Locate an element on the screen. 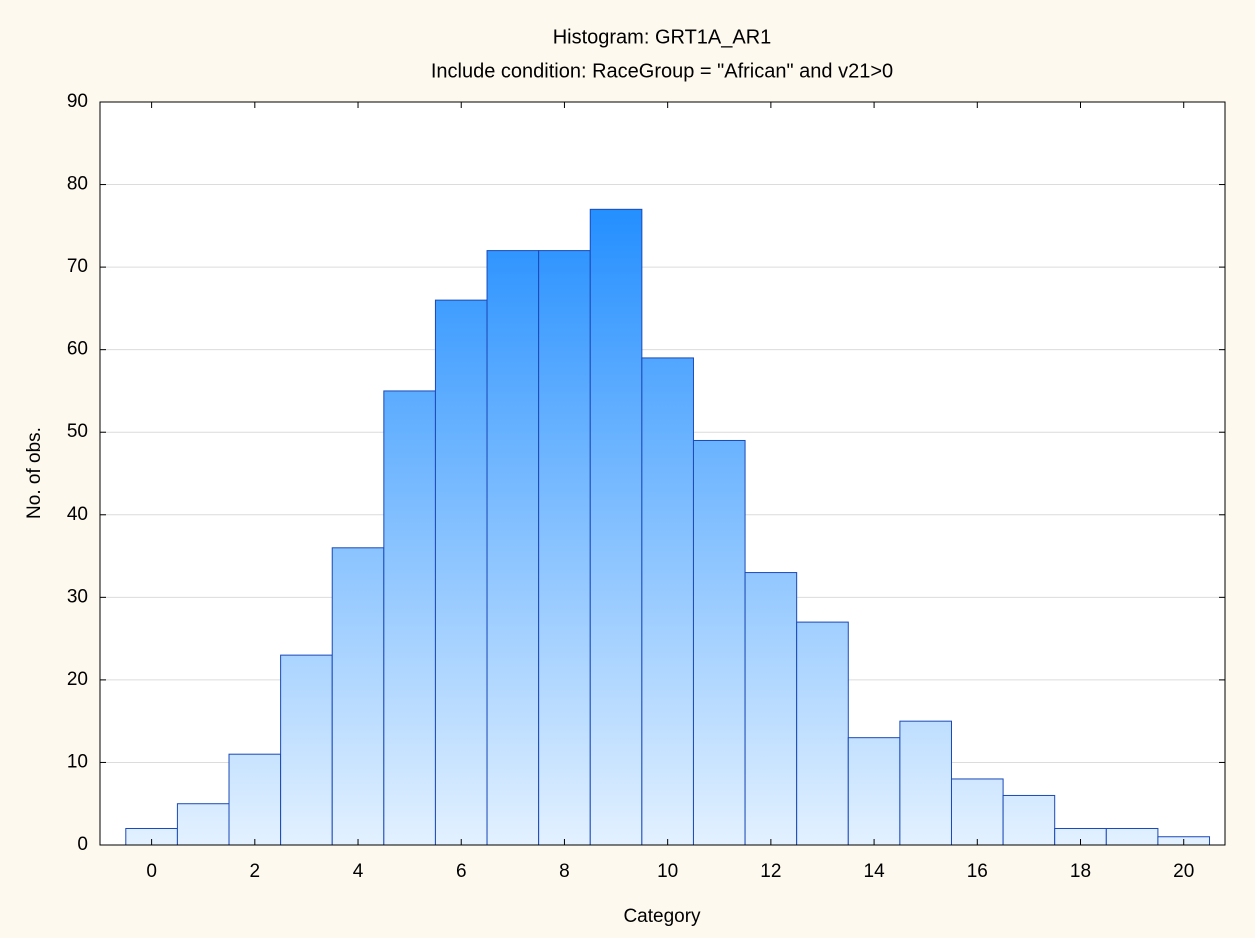 The width and height of the screenshot is (1255, 938). chart-title: Histogram: GRT1A_AR1 is located at coordinates (662, 37).